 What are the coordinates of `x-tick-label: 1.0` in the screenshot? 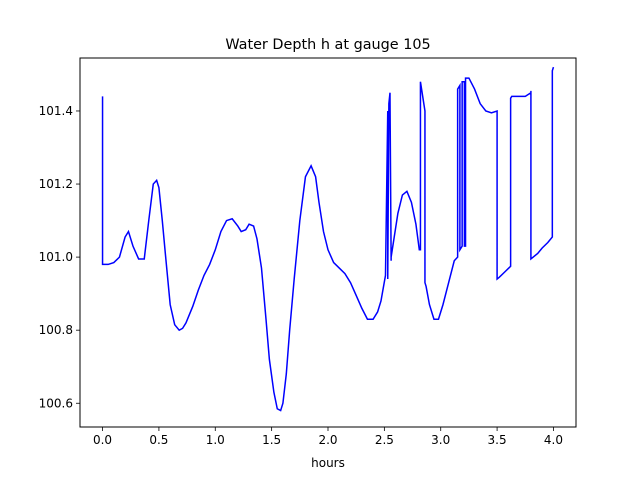 It's located at (215, 440).